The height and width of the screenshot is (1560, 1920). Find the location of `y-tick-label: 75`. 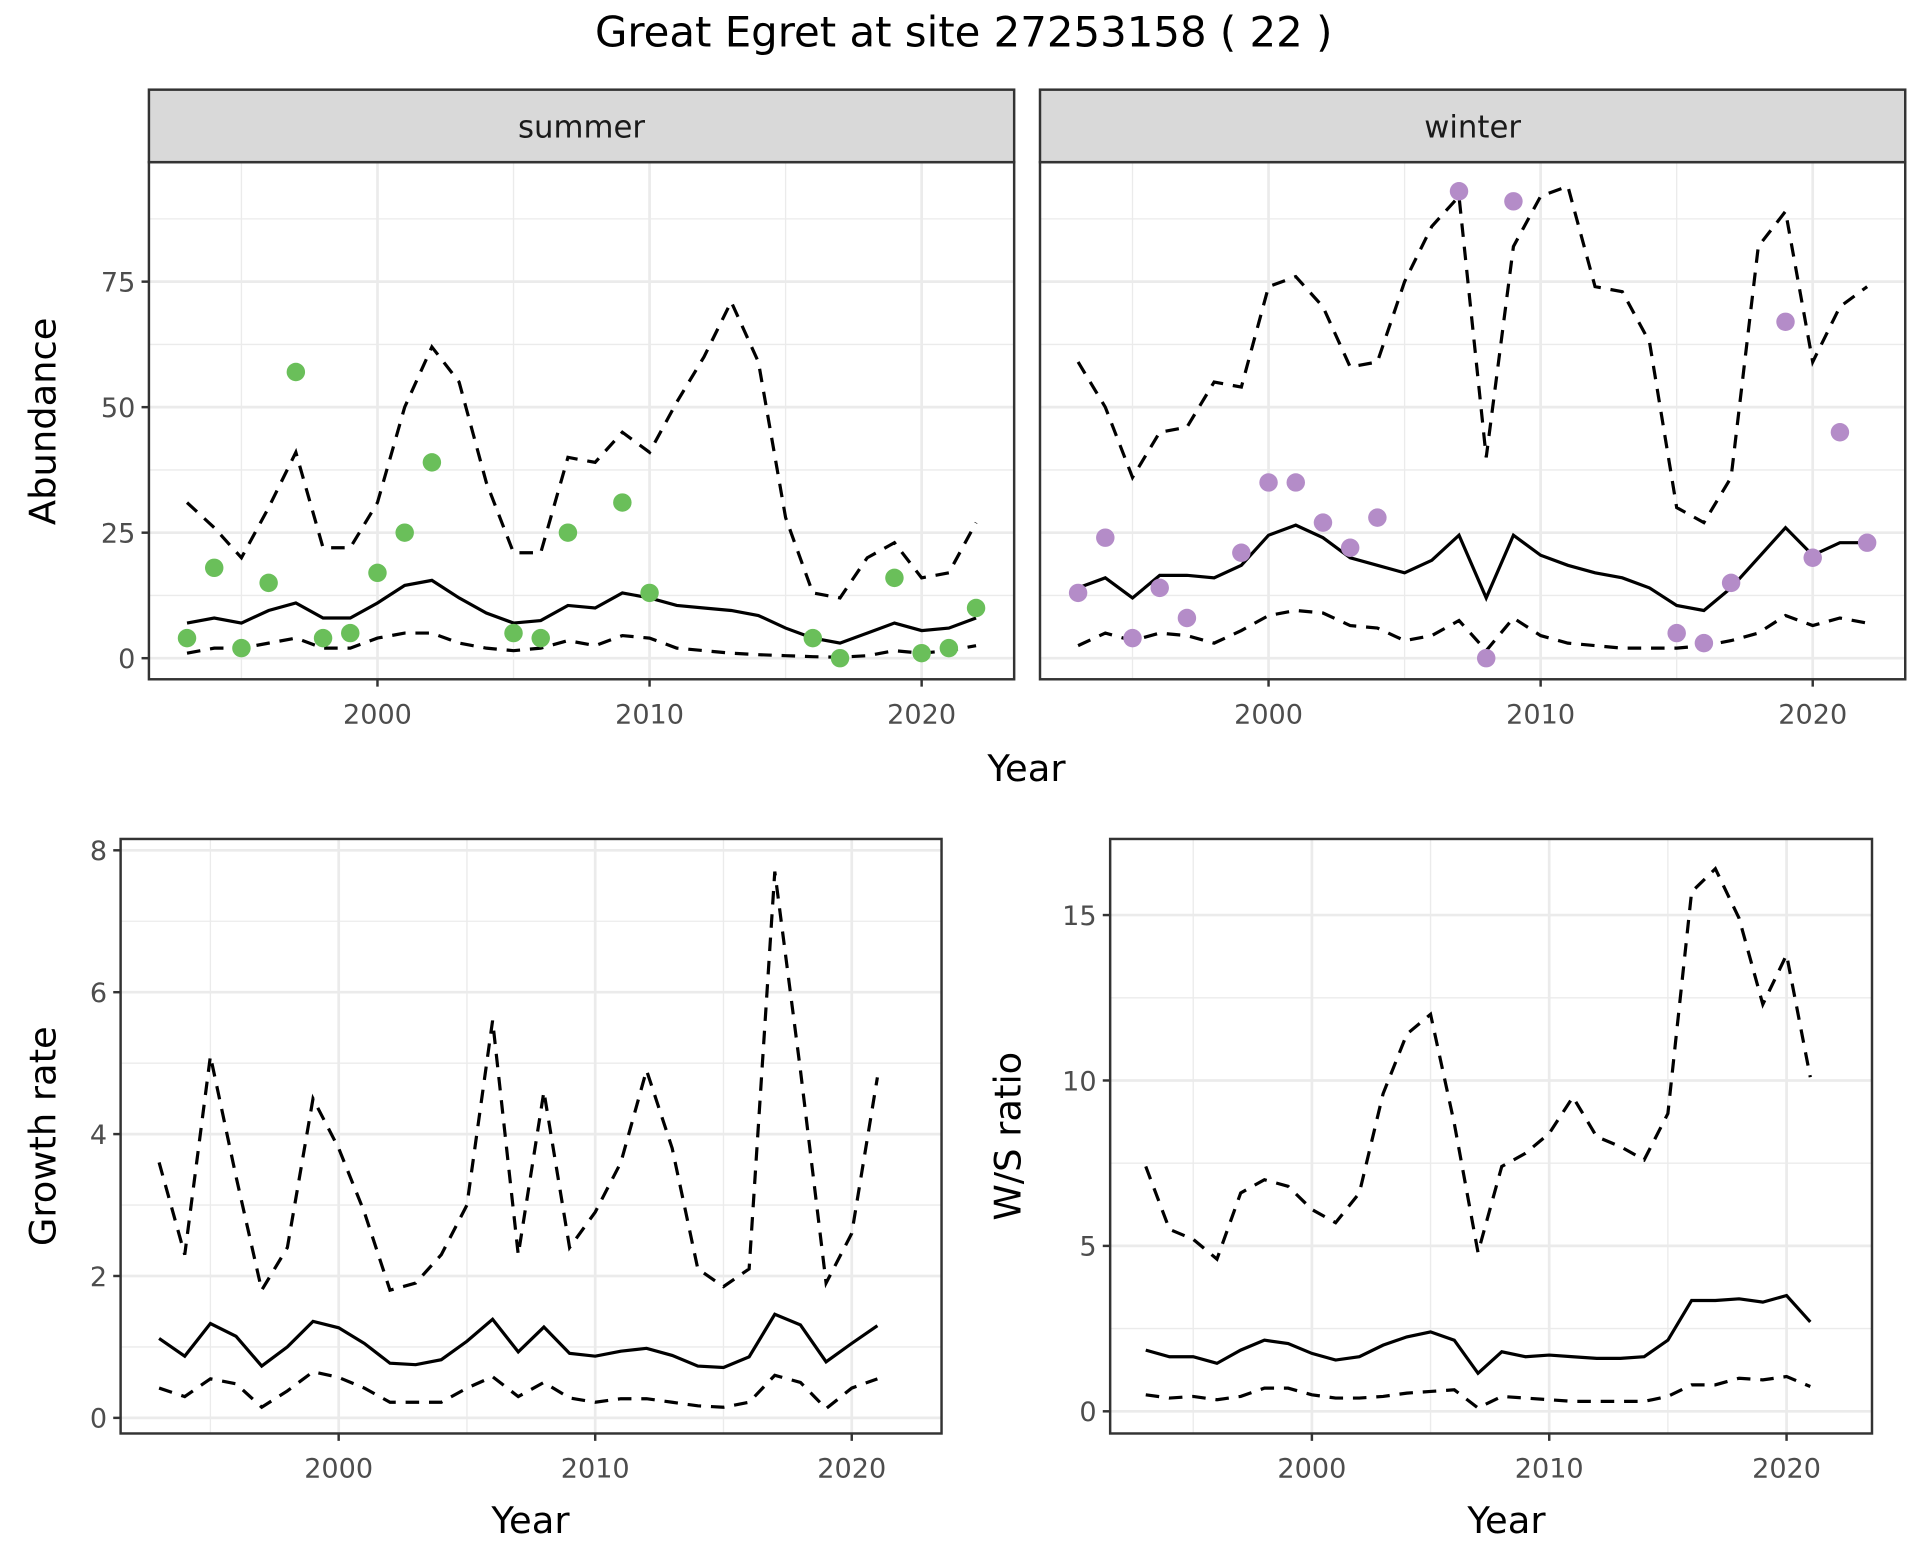

y-tick-label: 75 is located at coordinates (118, 282).